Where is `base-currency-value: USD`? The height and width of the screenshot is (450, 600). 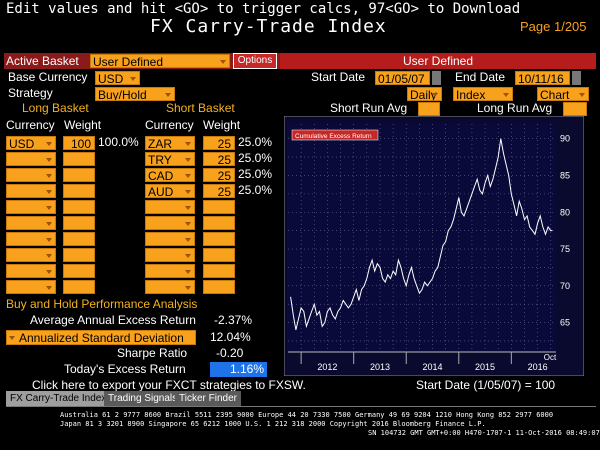 base-currency-value: USD is located at coordinates (111, 78).